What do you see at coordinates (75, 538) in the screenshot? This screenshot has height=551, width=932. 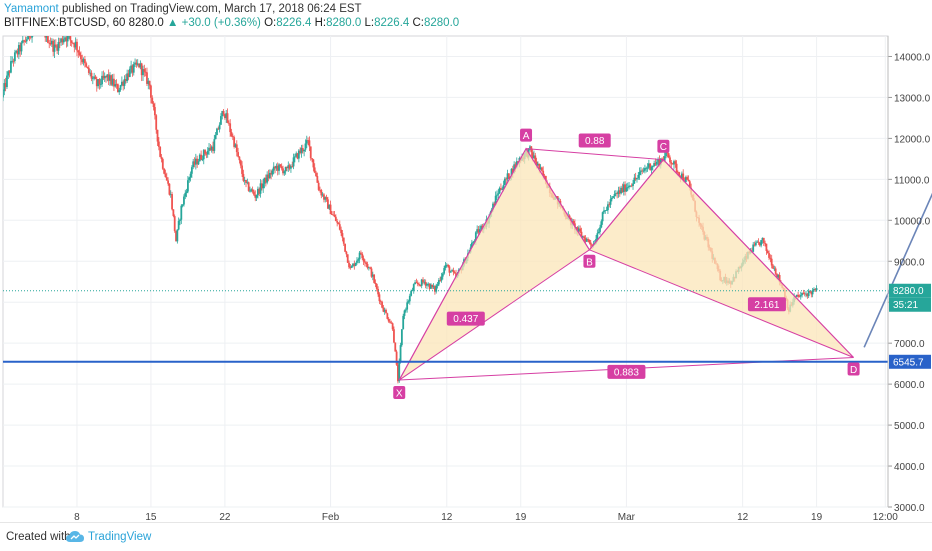 I see `tradingview-cloud-icon` at bounding box center [75, 538].